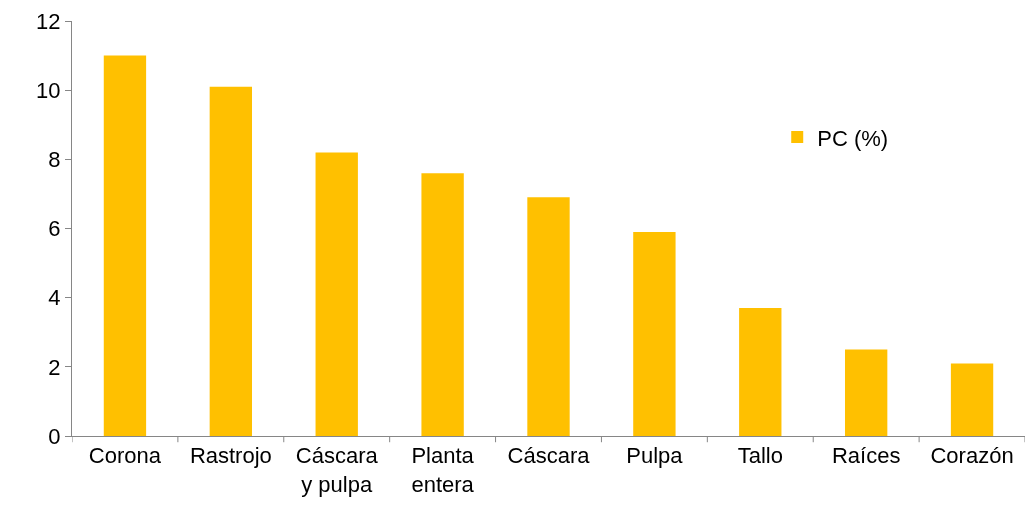 This screenshot has height=526, width=1035. Describe the element at coordinates (54, 229) in the screenshot. I see `y-tick-label: 6` at that location.